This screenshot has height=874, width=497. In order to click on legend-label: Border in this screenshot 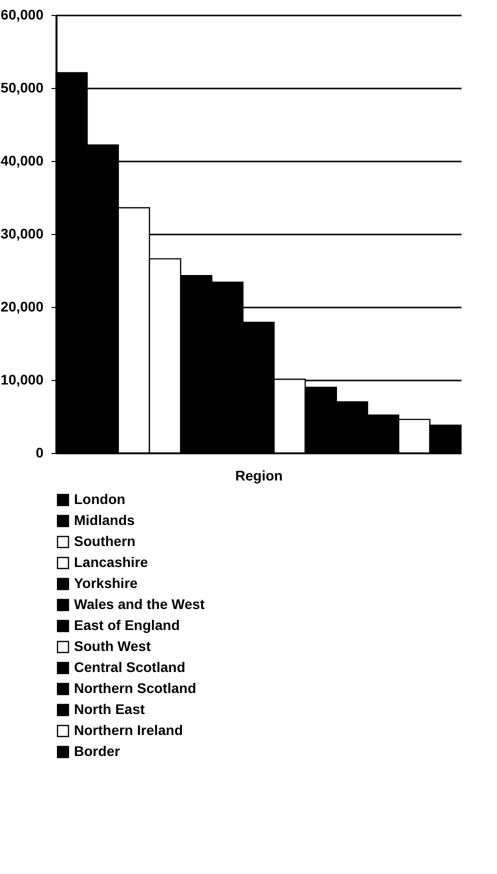, I will do `click(97, 751)`.